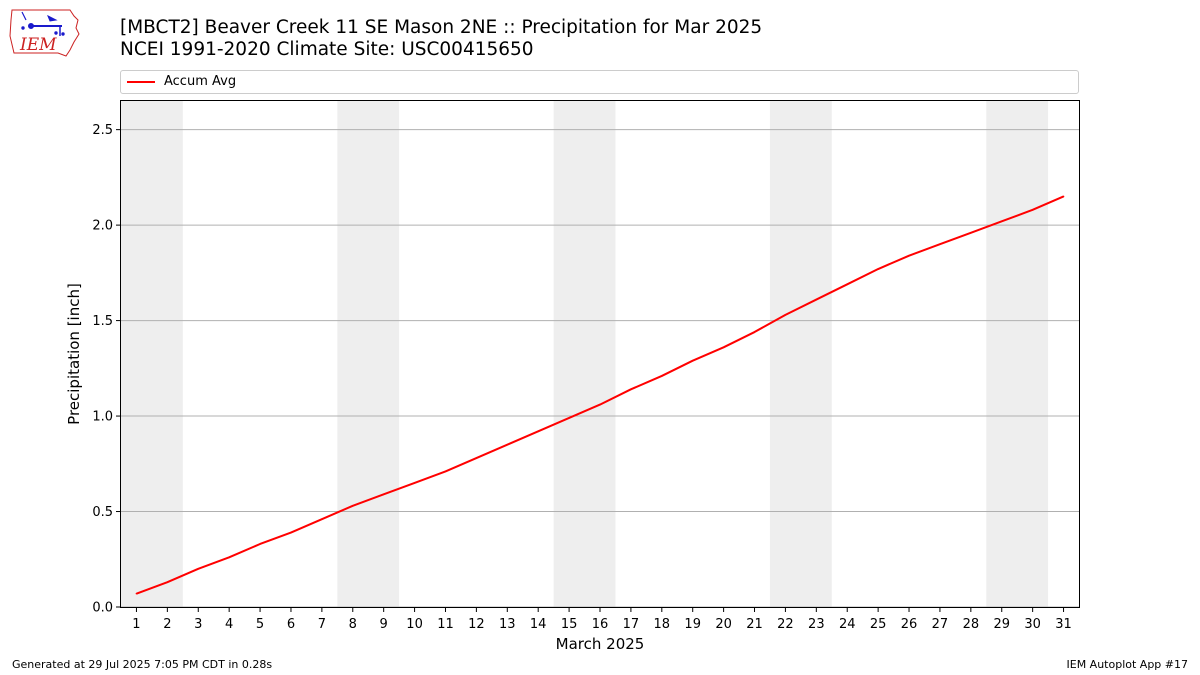 The image size is (1200, 675). I want to click on footer-app-text: IEM Autoplot App #17, so click(1127, 664).